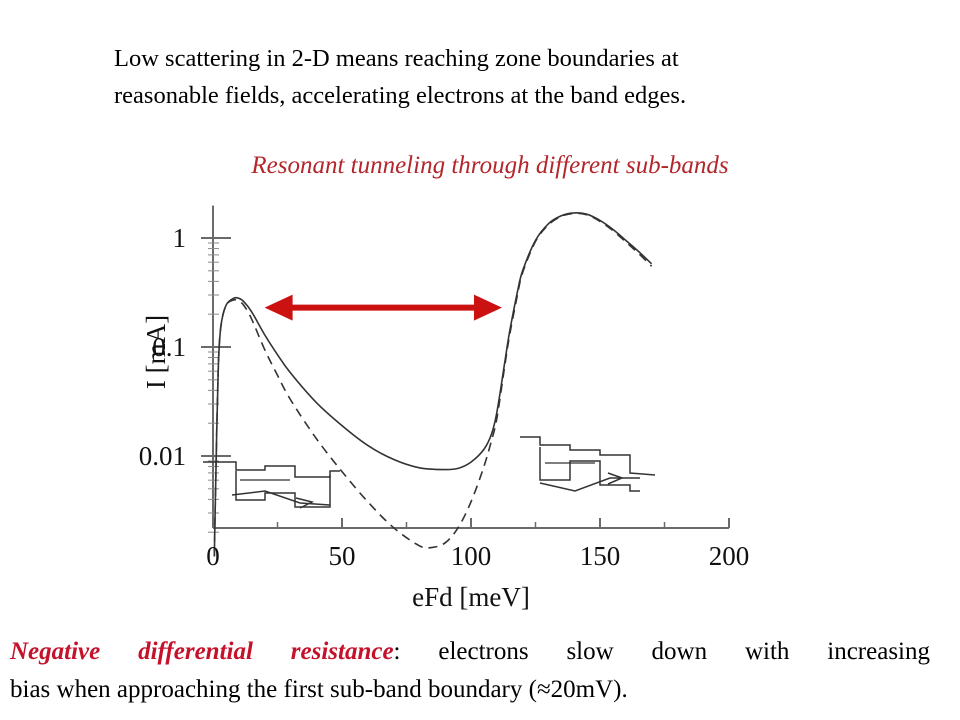 The image size is (960, 720). What do you see at coordinates (169, 347) in the screenshot?
I see `y-tick-label: 0.1` at bounding box center [169, 347].